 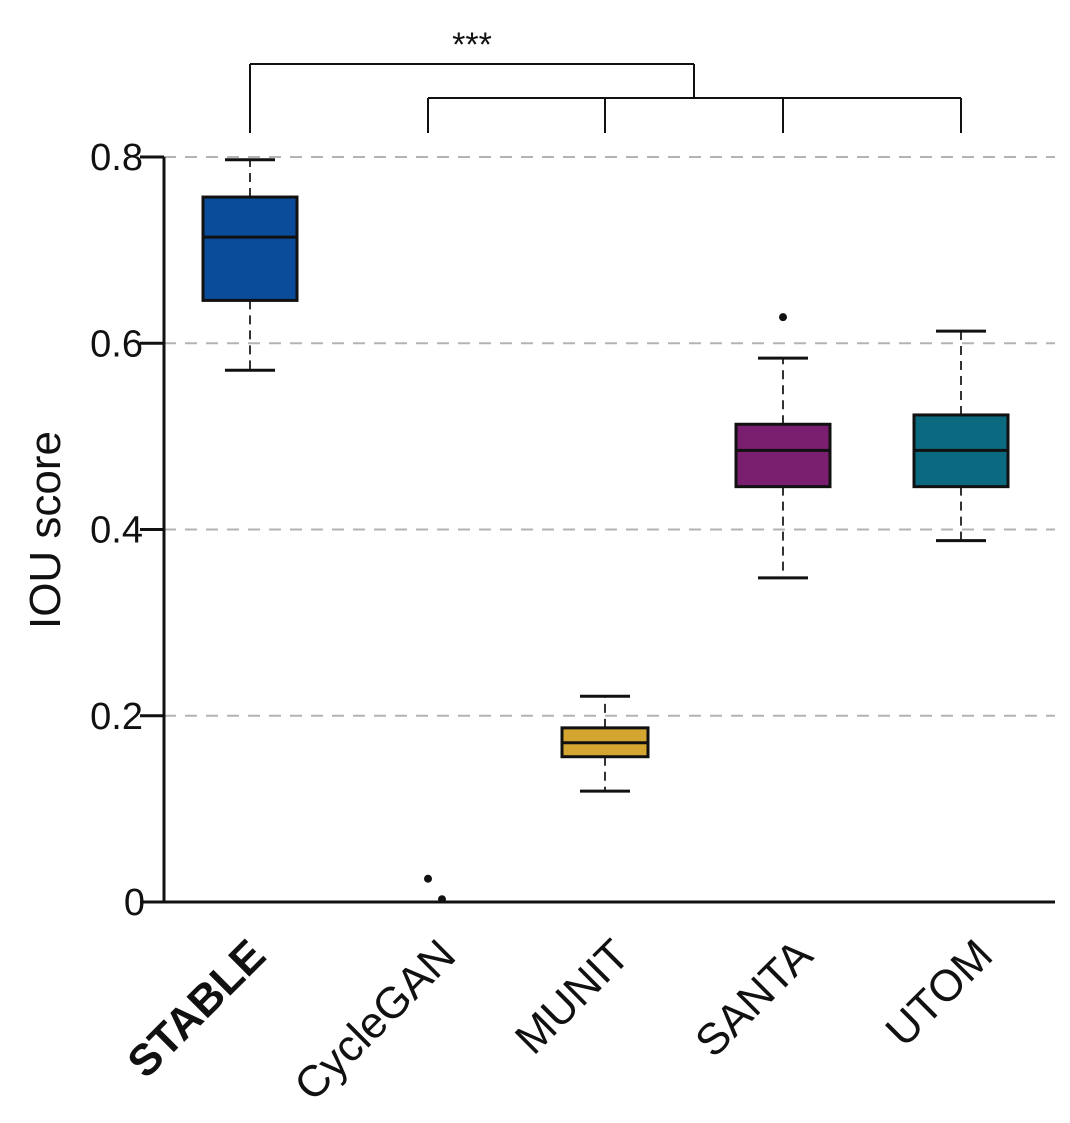 I want to click on x-tick-label: MUNIT, so click(x=572, y=996).